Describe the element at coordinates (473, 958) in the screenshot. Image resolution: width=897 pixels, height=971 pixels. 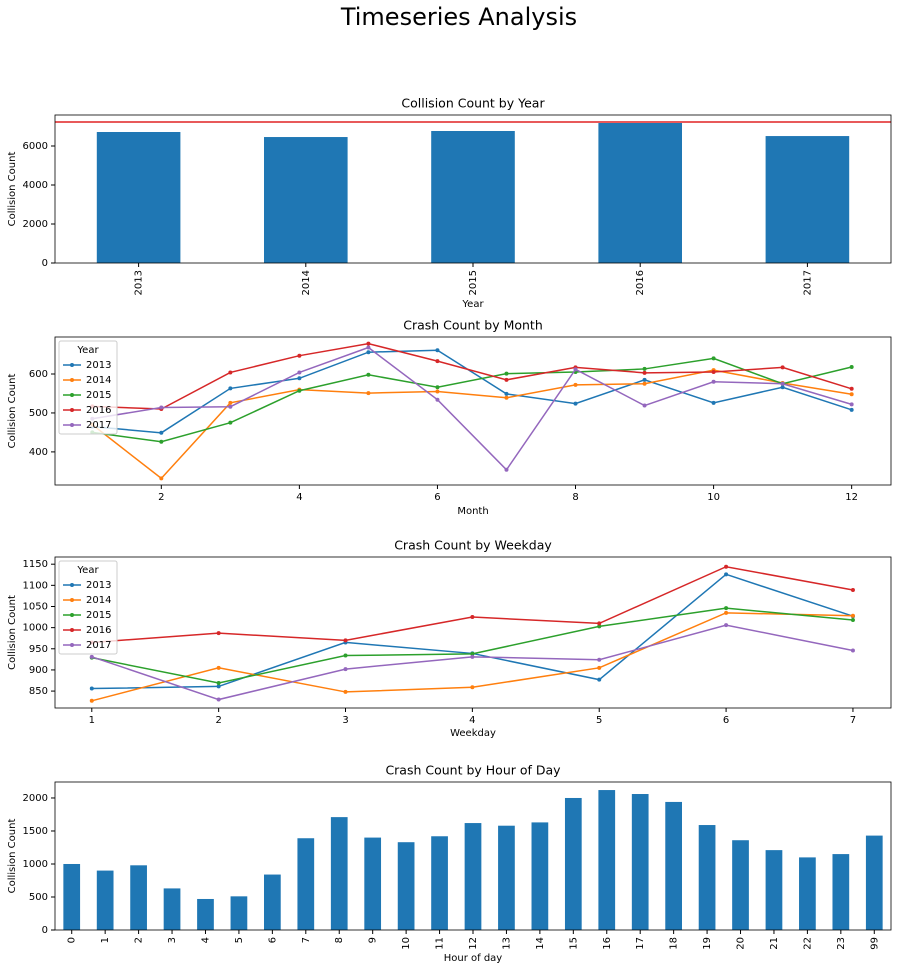
I see `x-axis-label: Hour of day` at that location.